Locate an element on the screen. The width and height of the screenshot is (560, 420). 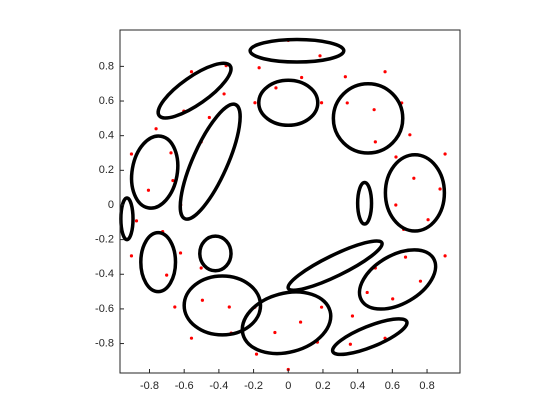
x-tick-label: -0.2 is located at coordinates (253, 386).